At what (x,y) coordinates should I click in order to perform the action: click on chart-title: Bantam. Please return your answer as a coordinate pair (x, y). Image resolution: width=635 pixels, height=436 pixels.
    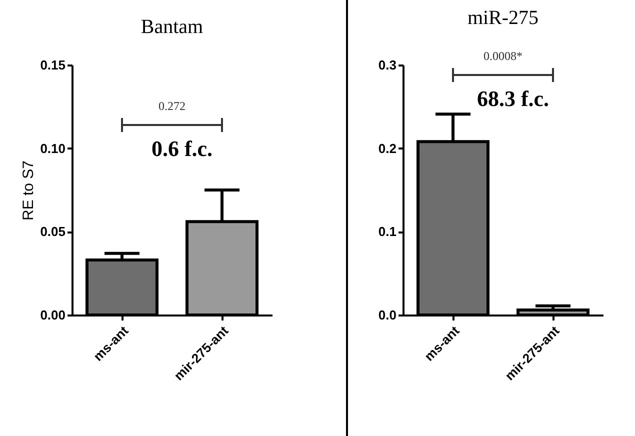
    Looking at the image, I should click on (172, 27).